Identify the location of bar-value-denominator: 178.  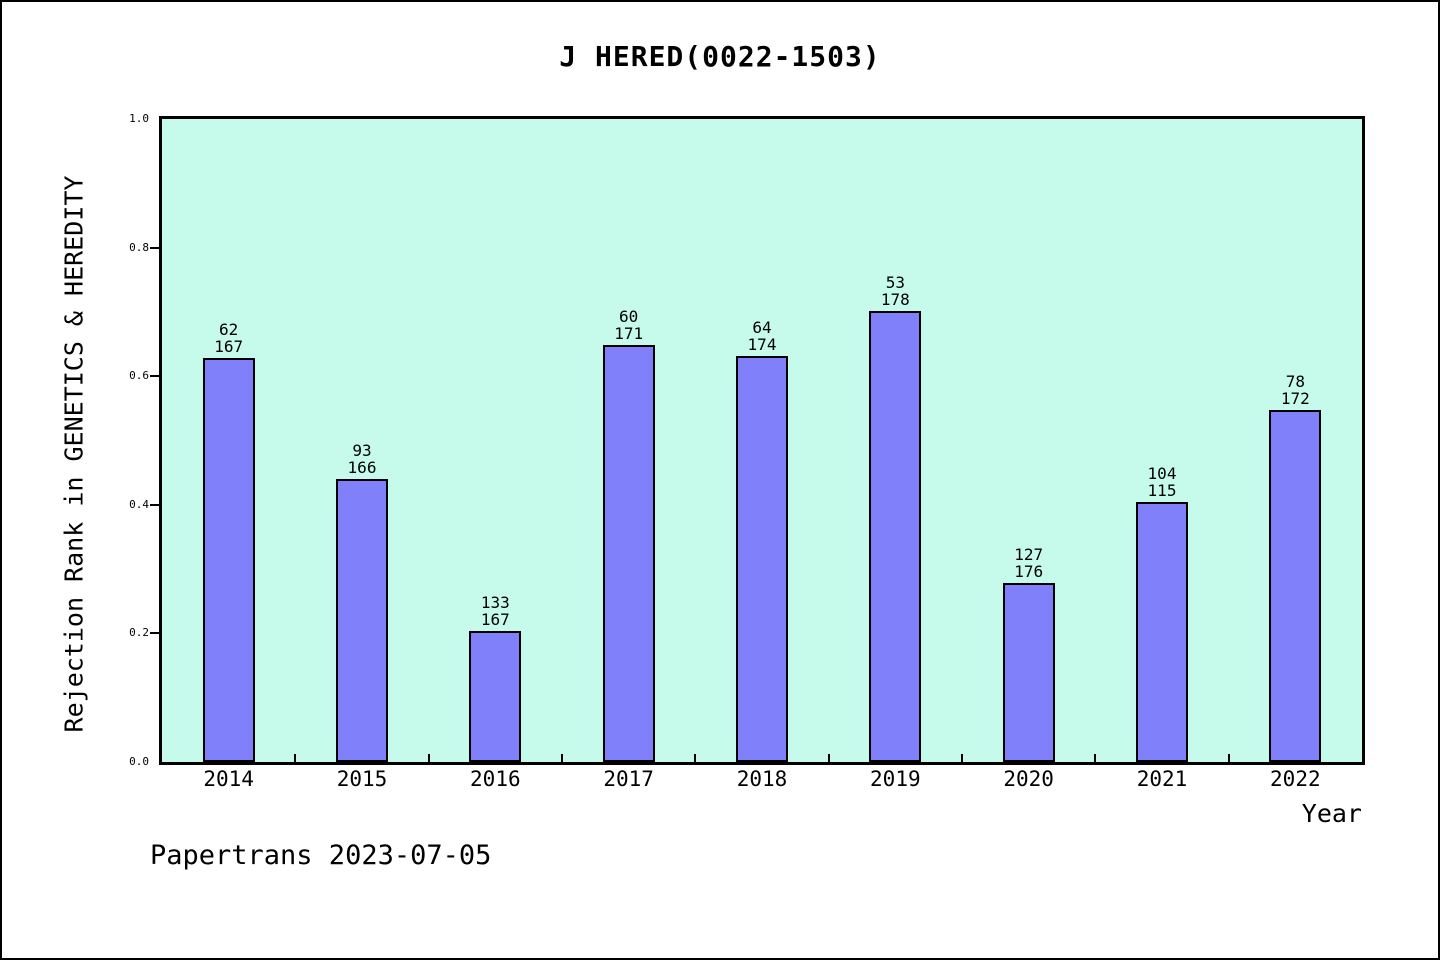
(895, 299).